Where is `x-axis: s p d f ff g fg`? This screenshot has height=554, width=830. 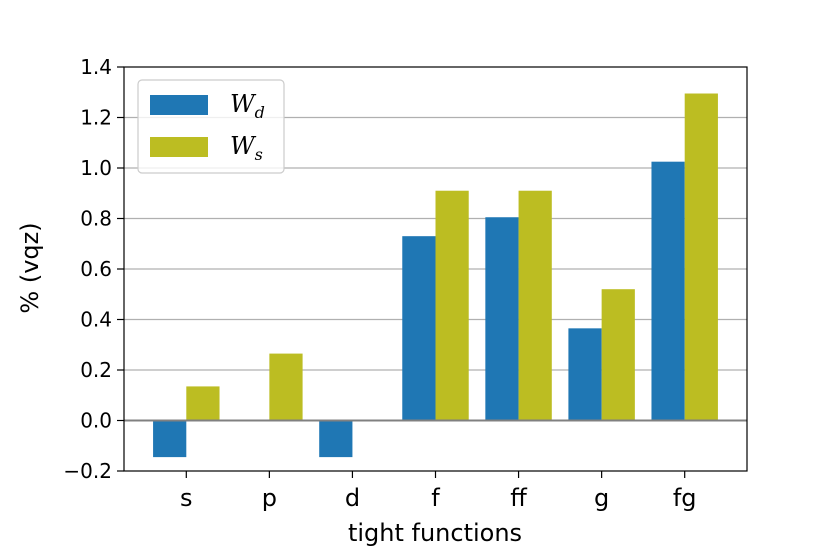 x-axis: s p d f ff g fg is located at coordinates (438, 491).